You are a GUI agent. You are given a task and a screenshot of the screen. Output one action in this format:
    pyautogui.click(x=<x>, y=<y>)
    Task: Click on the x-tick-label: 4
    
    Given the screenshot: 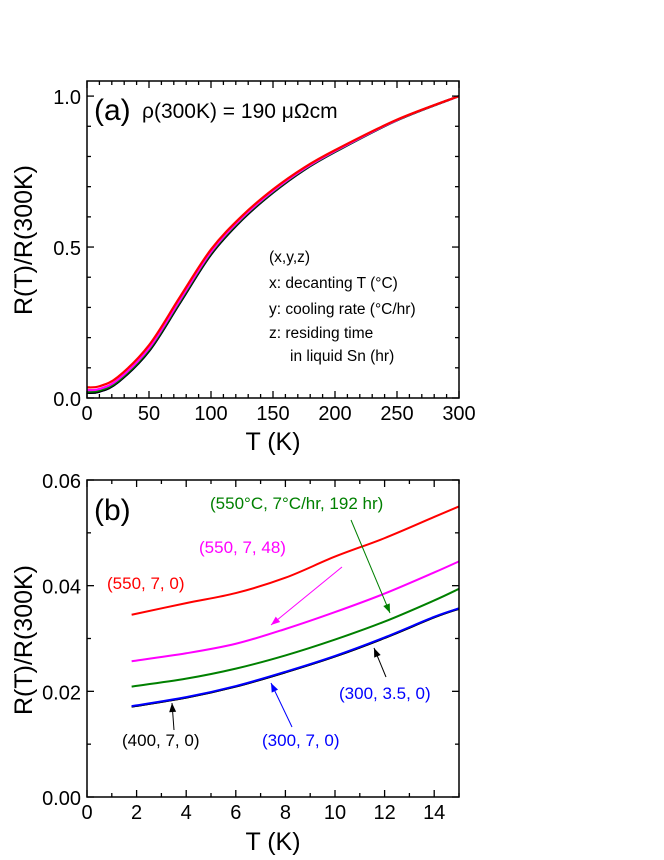 What is the action you would take?
    pyautogui.click(x=186, y=813)
    